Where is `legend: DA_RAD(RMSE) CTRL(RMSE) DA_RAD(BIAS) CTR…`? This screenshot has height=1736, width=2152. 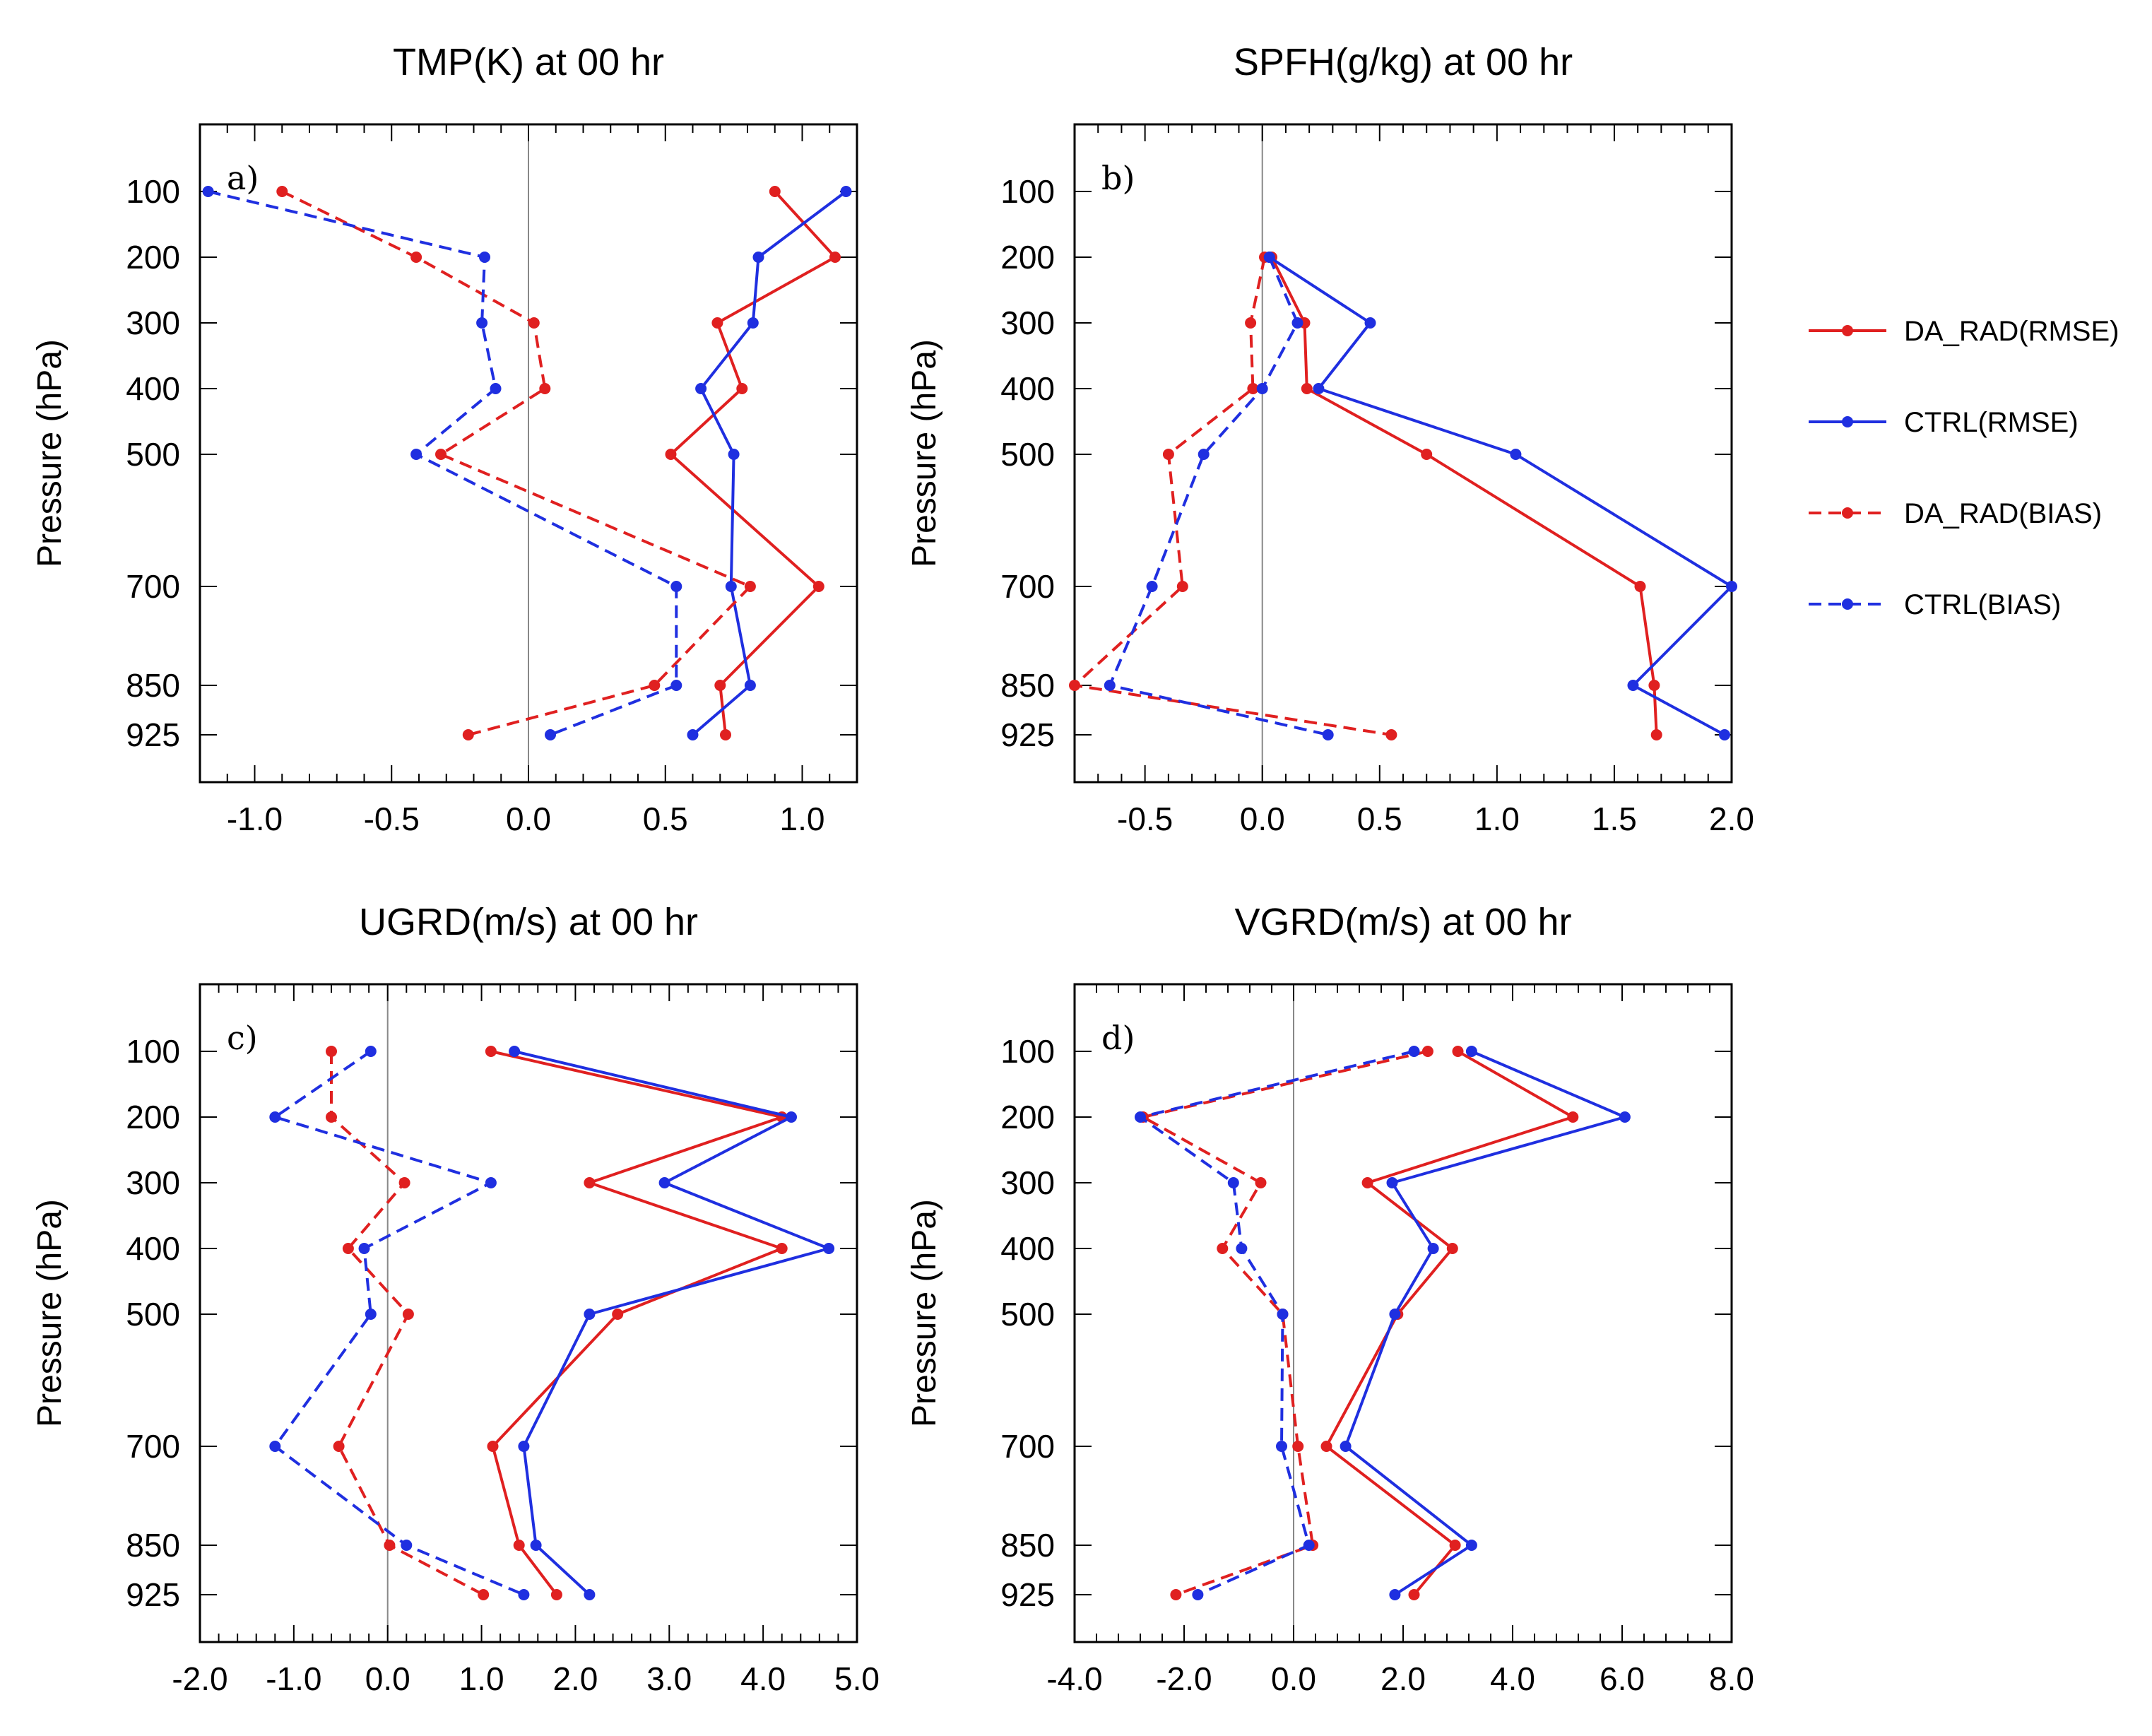 legend: DA_RAD(RMSE) CTRL(RMSE) DA_RAD(BIAS) CTR… is located at coordinates (1964, 468).